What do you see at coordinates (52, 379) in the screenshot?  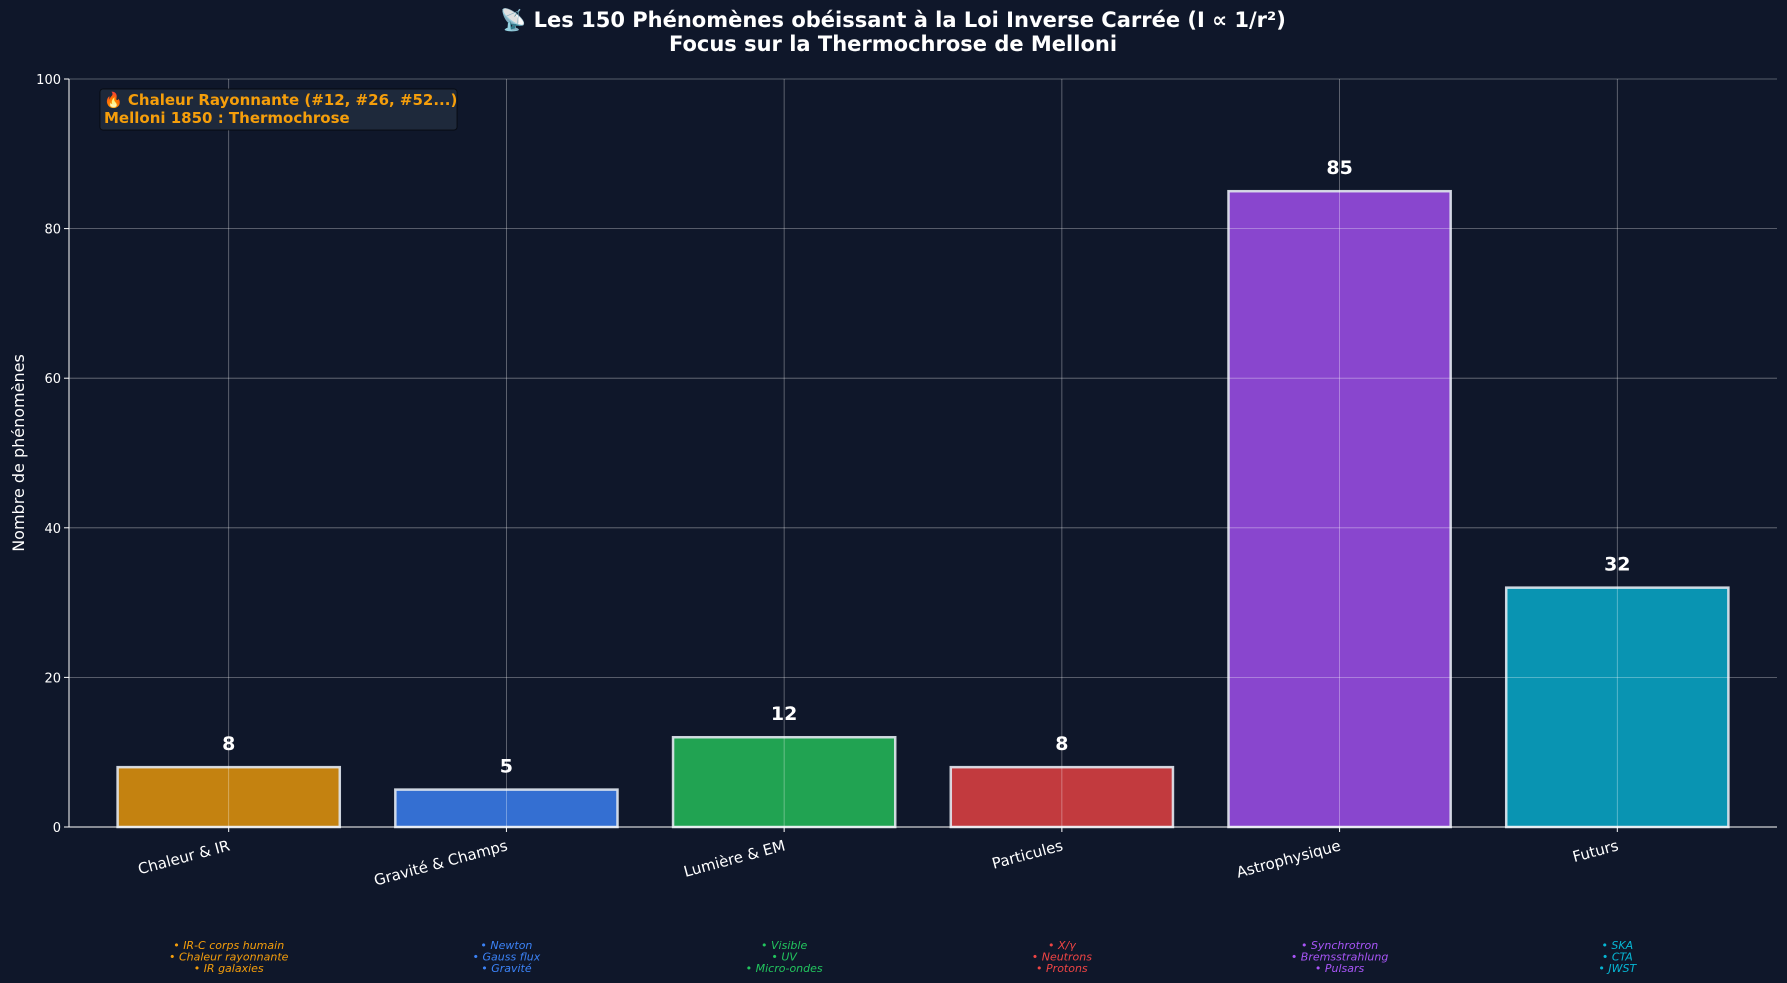 I see `y-tick-label-3: 60` at bounding box center [52, 379].